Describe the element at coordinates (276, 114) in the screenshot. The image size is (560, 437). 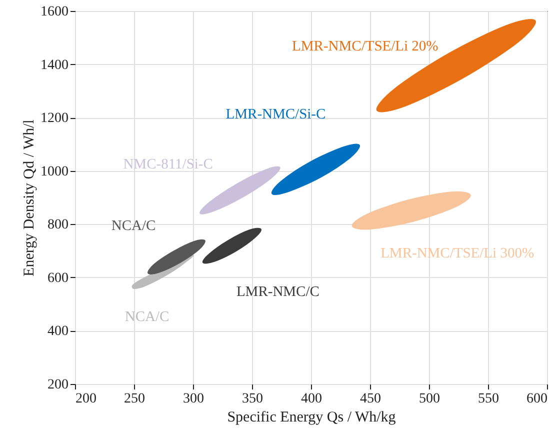
I see `text: LMR-NMC/Si-C` at that location.